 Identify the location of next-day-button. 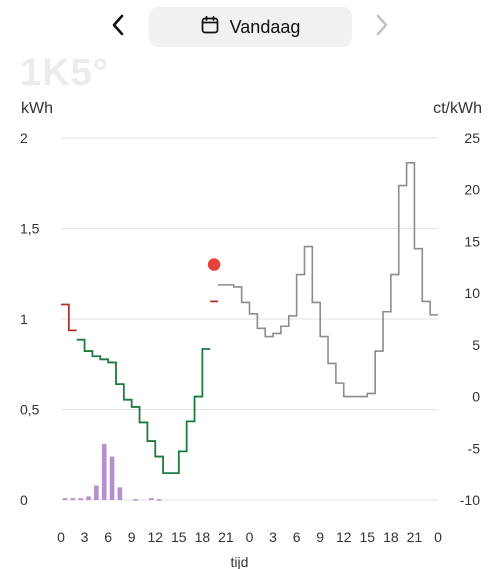
(382, 27).